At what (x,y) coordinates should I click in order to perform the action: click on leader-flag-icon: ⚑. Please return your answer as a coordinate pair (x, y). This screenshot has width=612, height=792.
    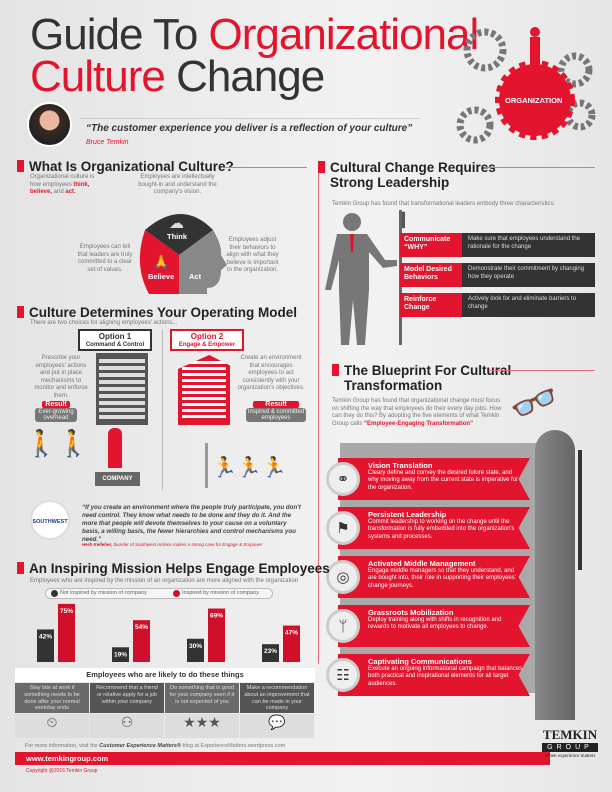
    Looking at the image, I should click on (343, 528).